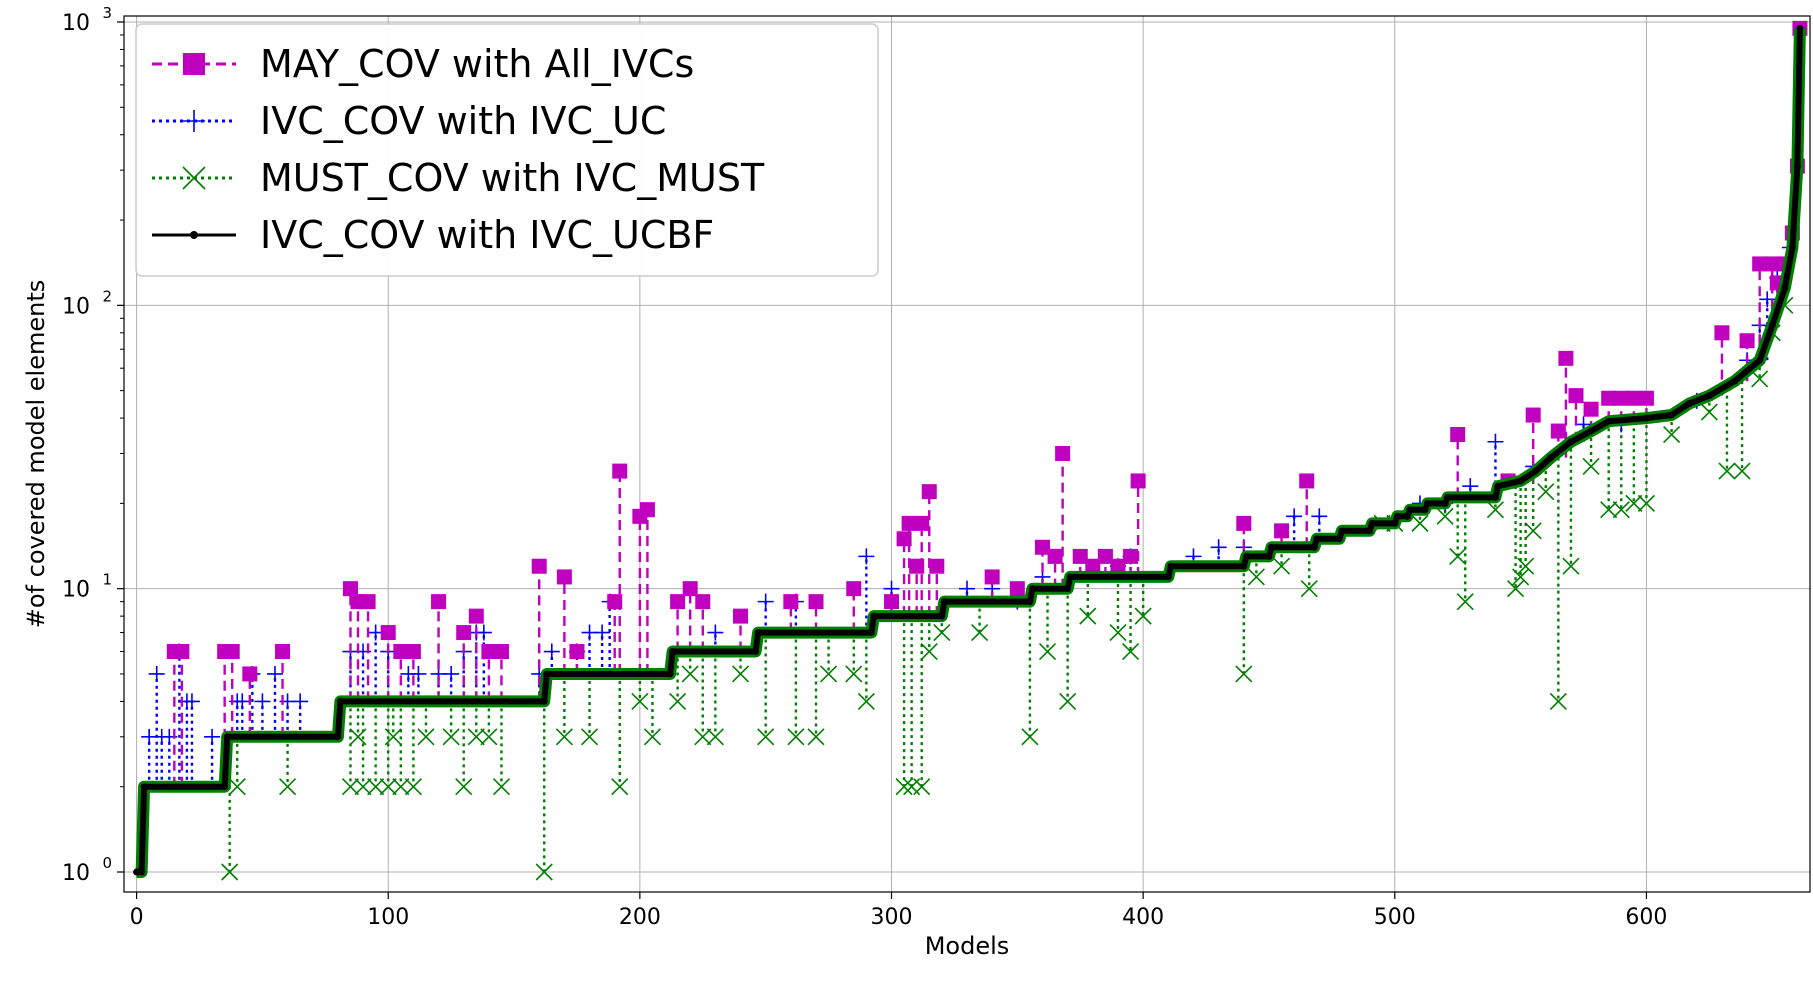  What do you see at coordinates (477, 64) in the screenshot?
I see `legend-label: MAY_COV with All_IVCs` at bounding box center [477, 64].